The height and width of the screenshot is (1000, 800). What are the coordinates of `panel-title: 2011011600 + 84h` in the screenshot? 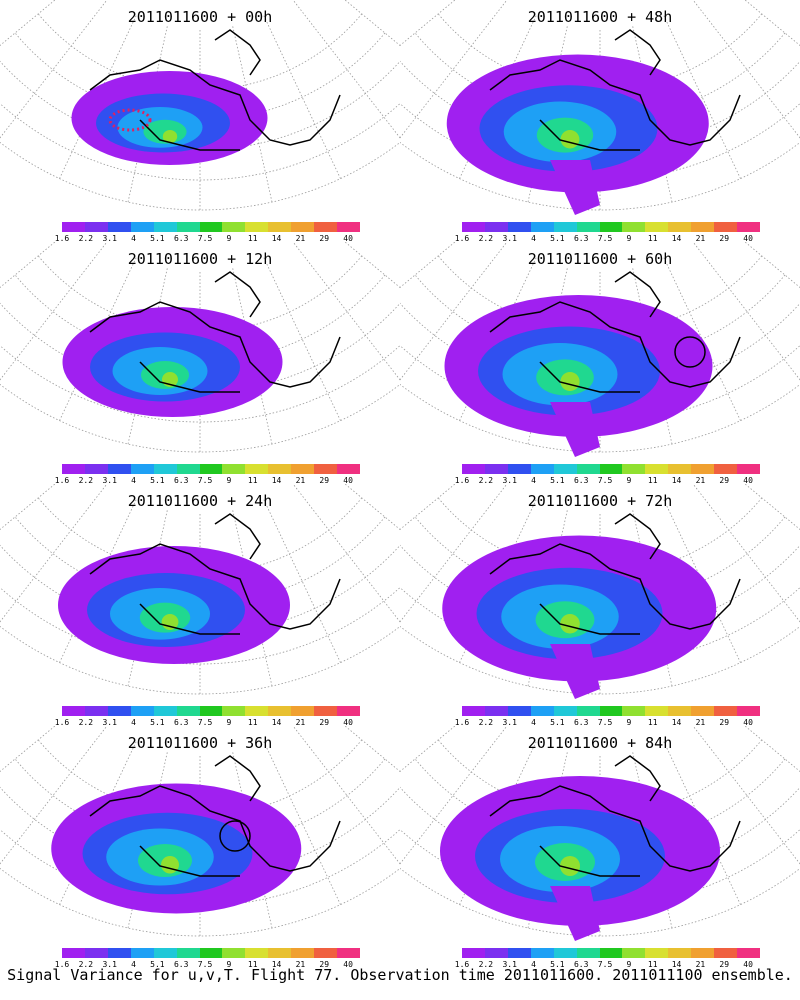 It's located at (600, 743).